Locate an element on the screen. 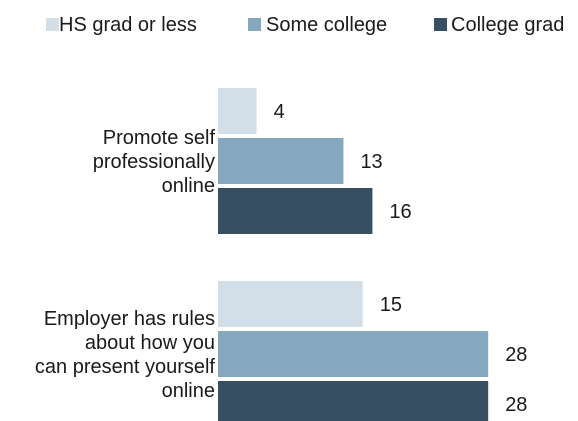  category-label-2-line-3: can present yourself is located at coordinates (125, 367).